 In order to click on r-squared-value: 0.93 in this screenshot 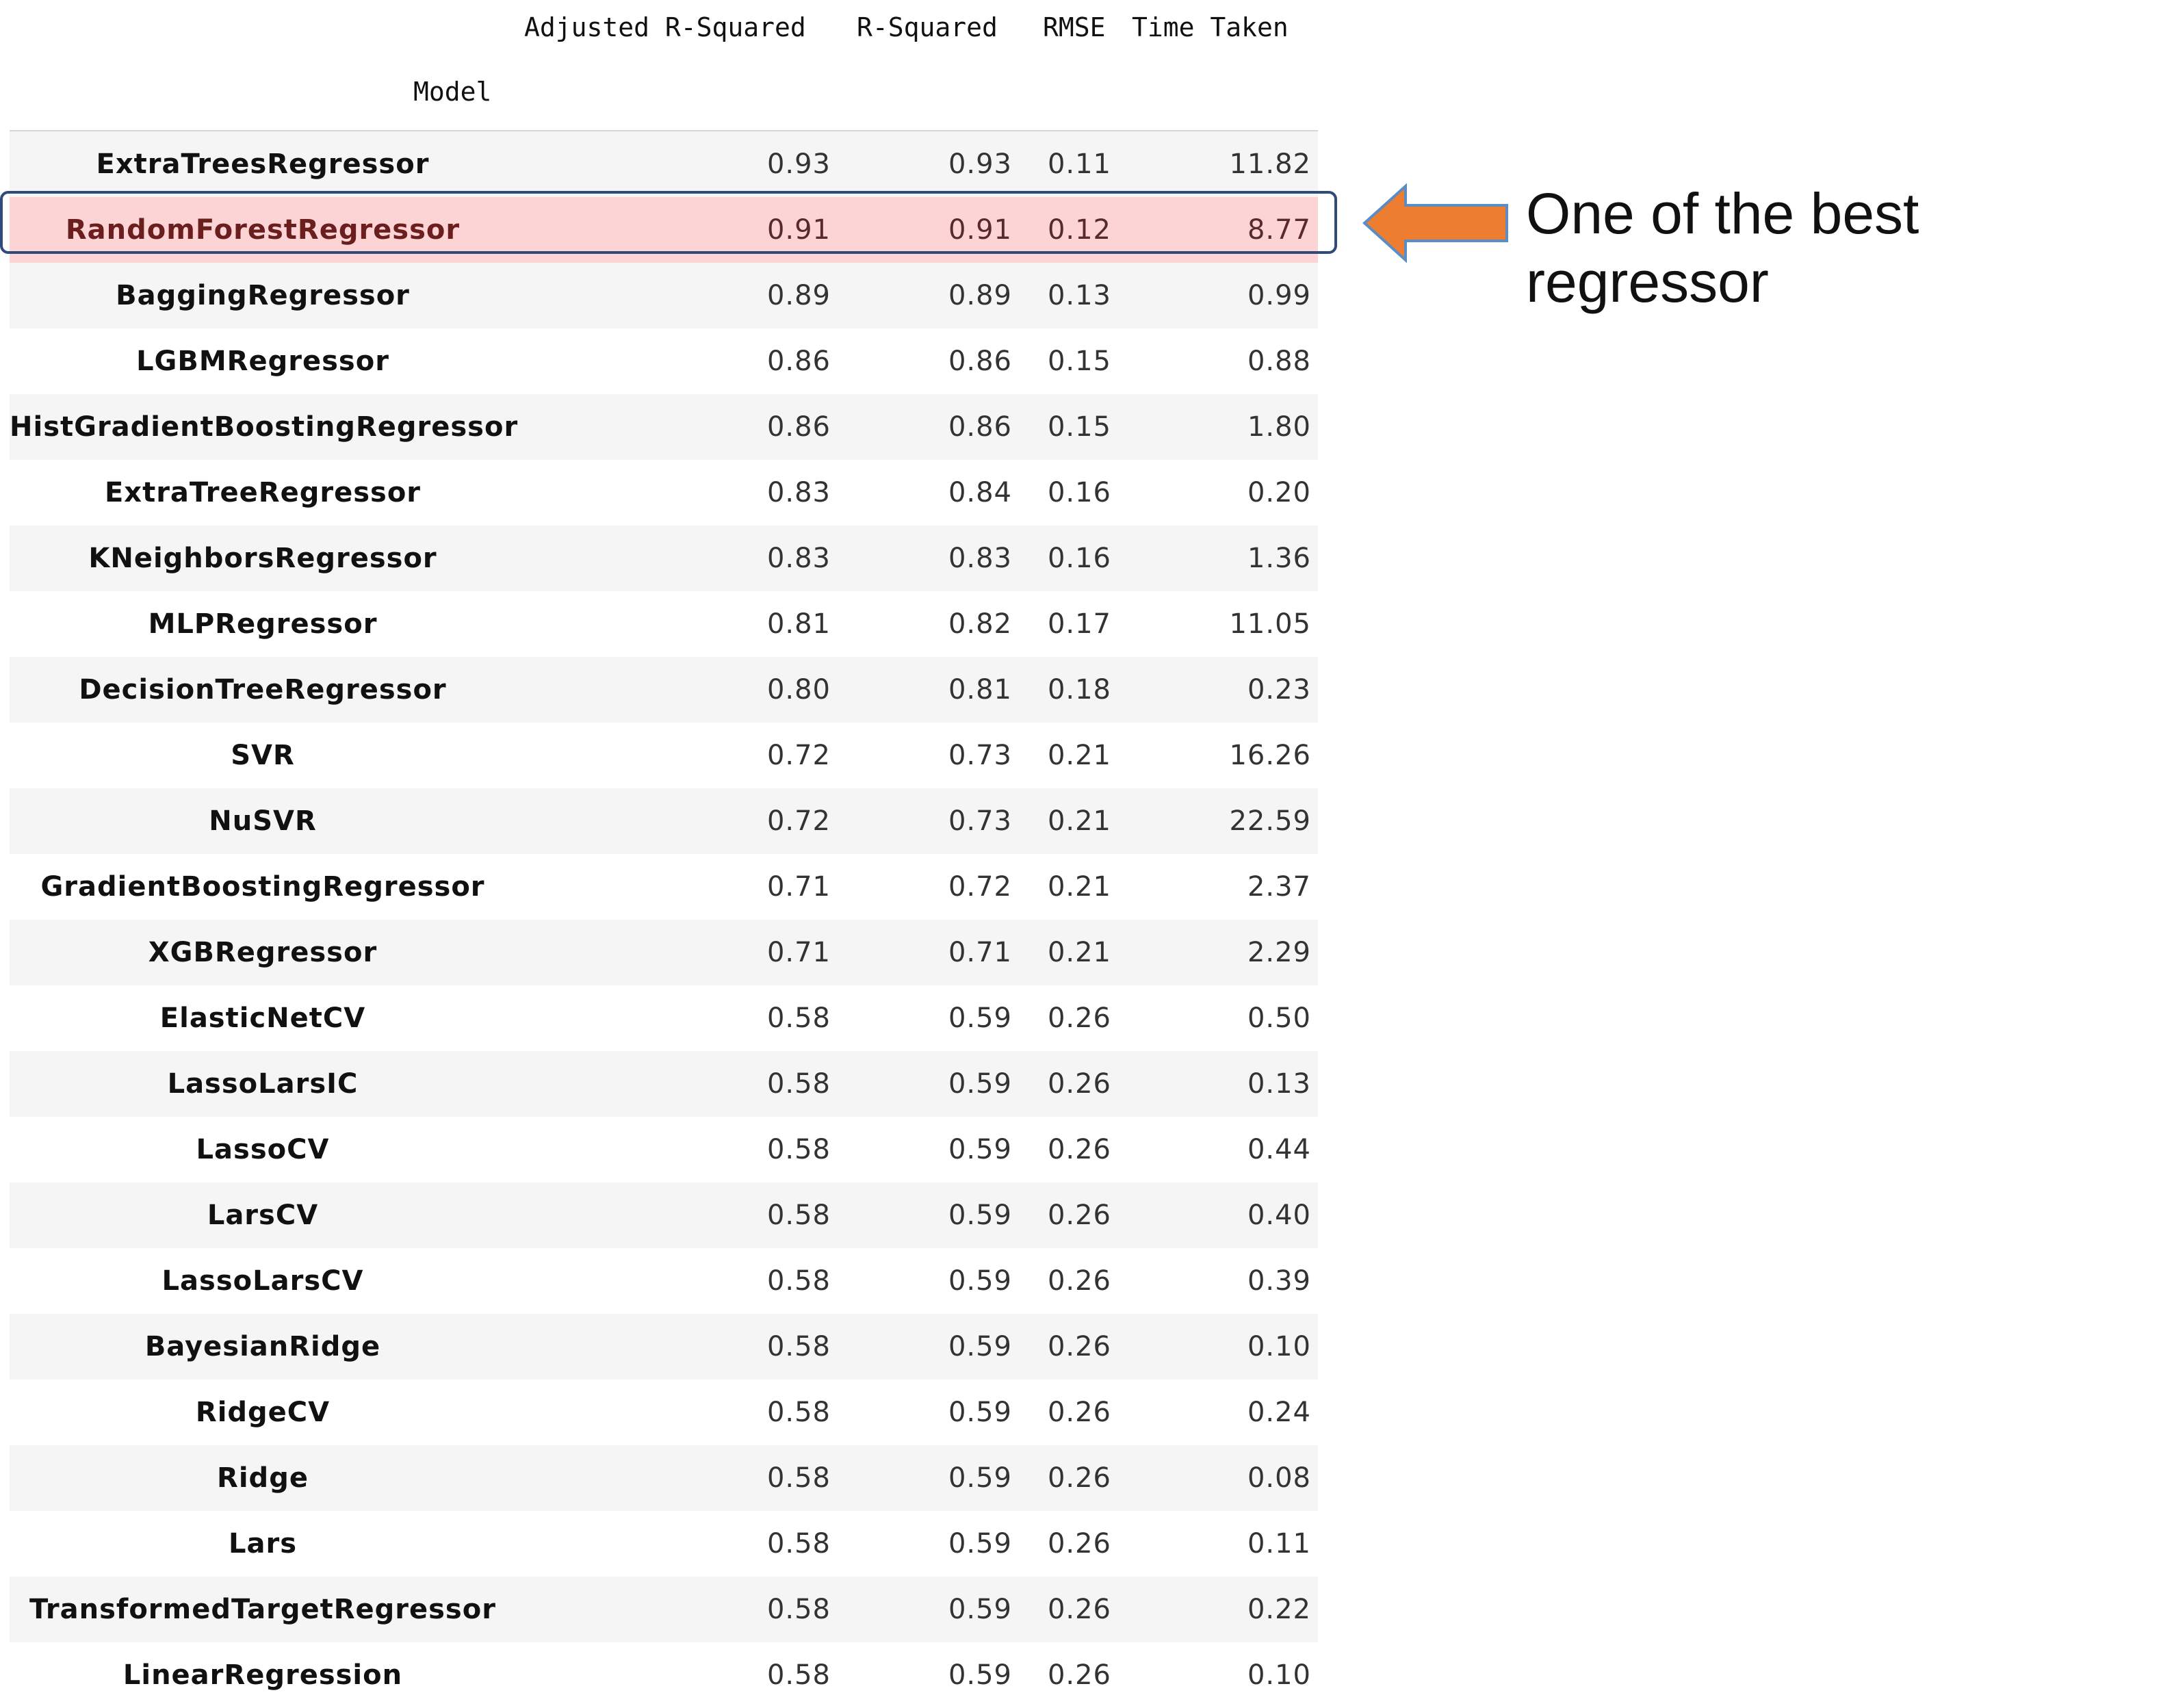, I will do `click(980, 164)`.